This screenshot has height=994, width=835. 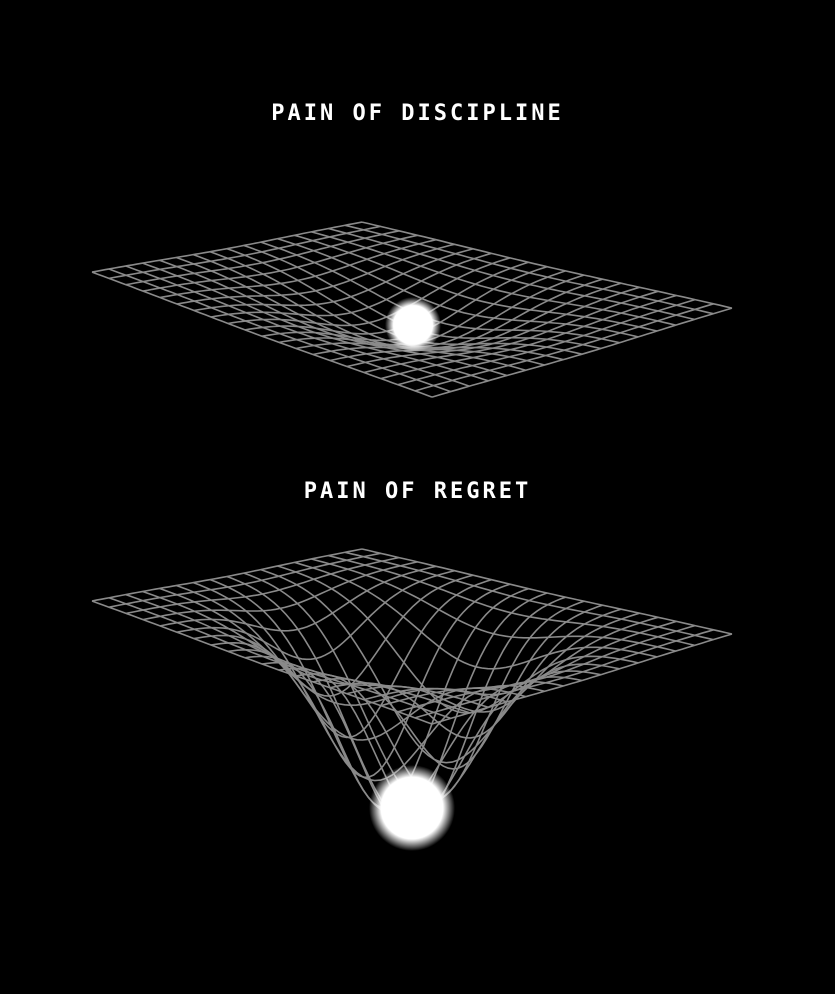 What do you see at coordinates (417, 491) in the screenshot?
I see `pain-of-regret-title: PAIN OF REGRET` at bounding box center [417, 491].